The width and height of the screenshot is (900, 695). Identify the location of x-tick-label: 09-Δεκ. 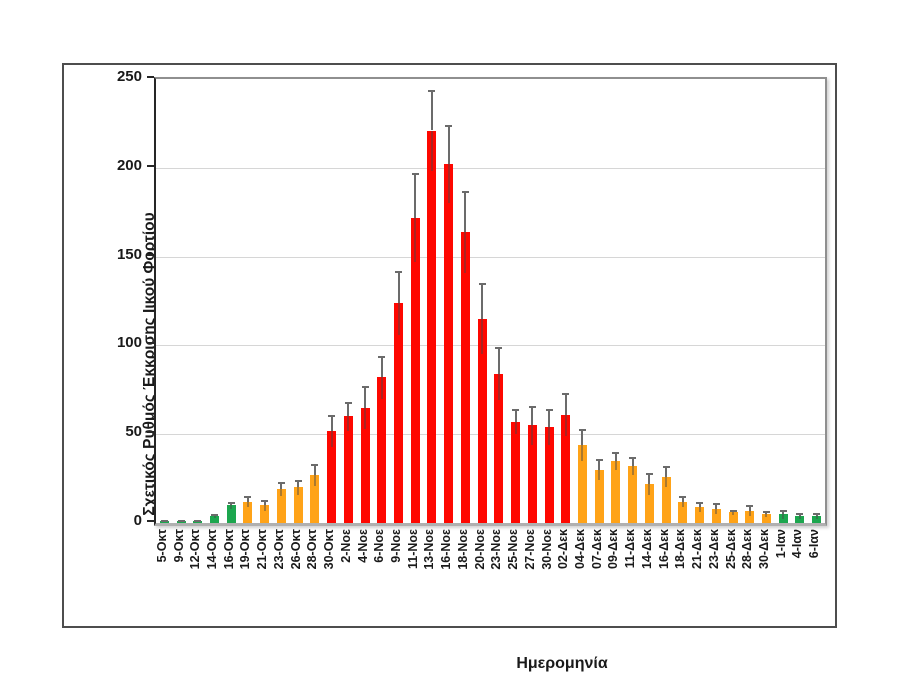
(613, 549).